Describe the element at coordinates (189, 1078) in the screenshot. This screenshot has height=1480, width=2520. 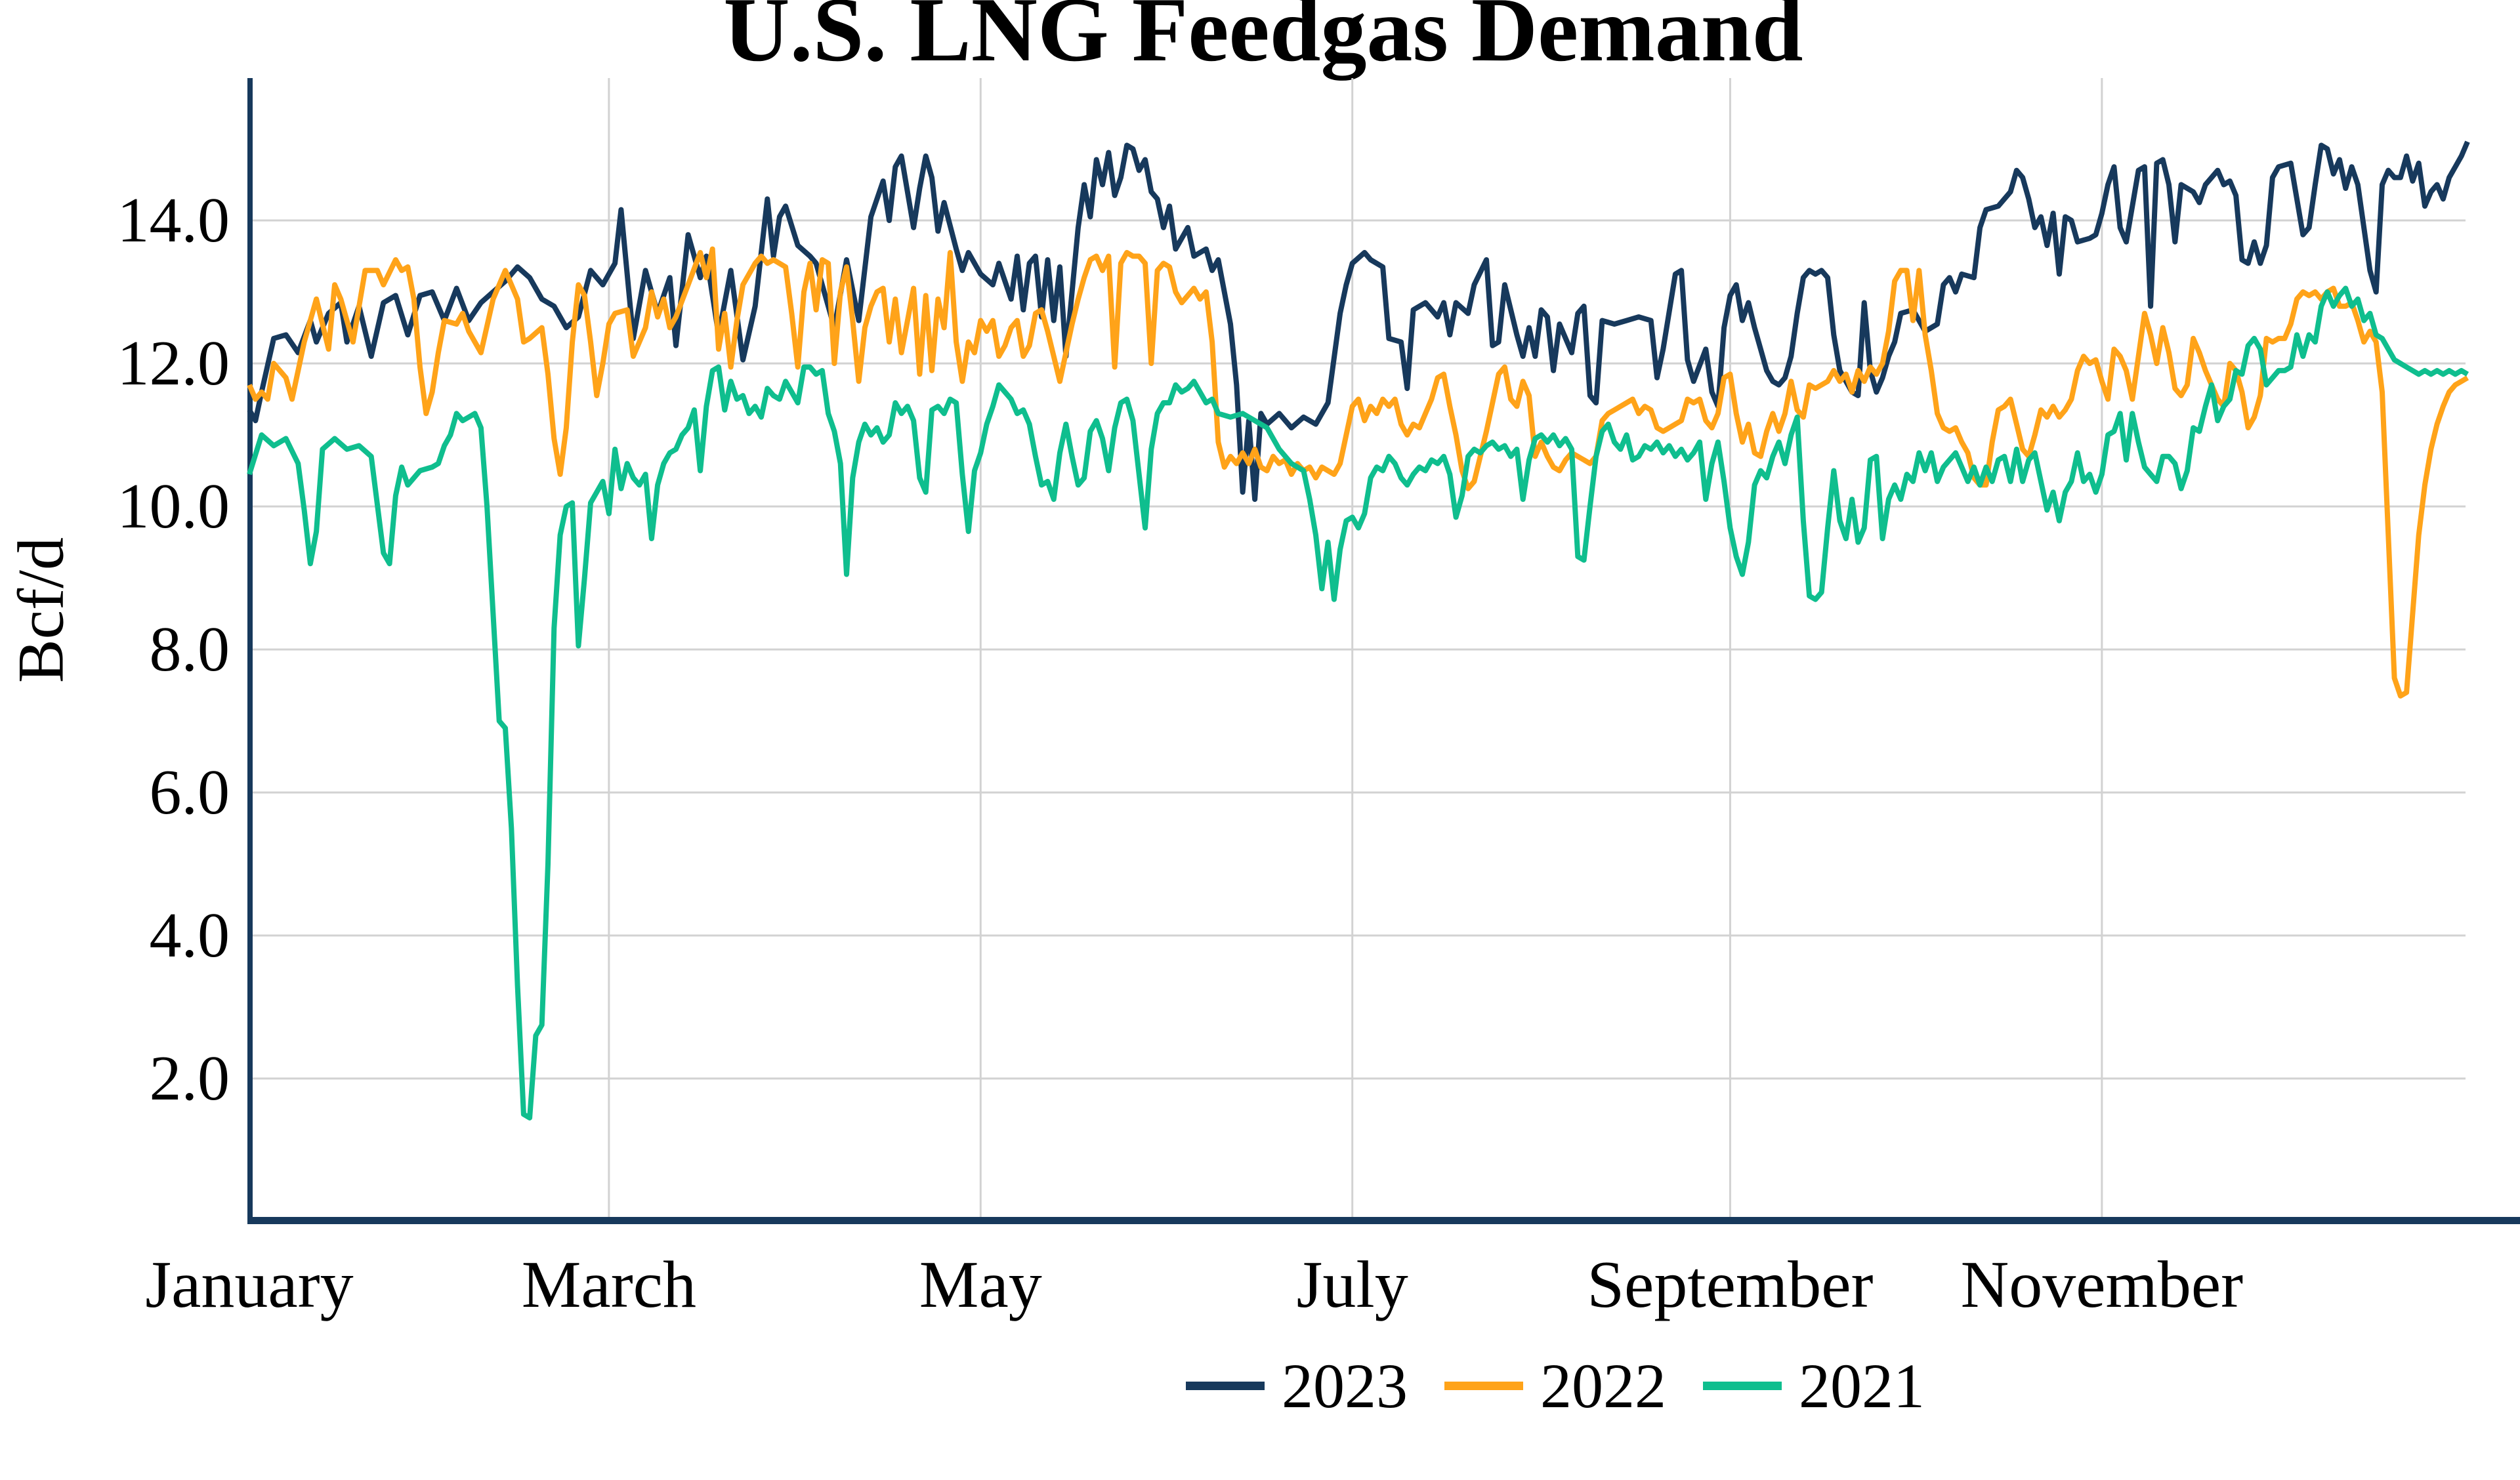
I see `y-tick-label-2.0: 2.0` at that location.